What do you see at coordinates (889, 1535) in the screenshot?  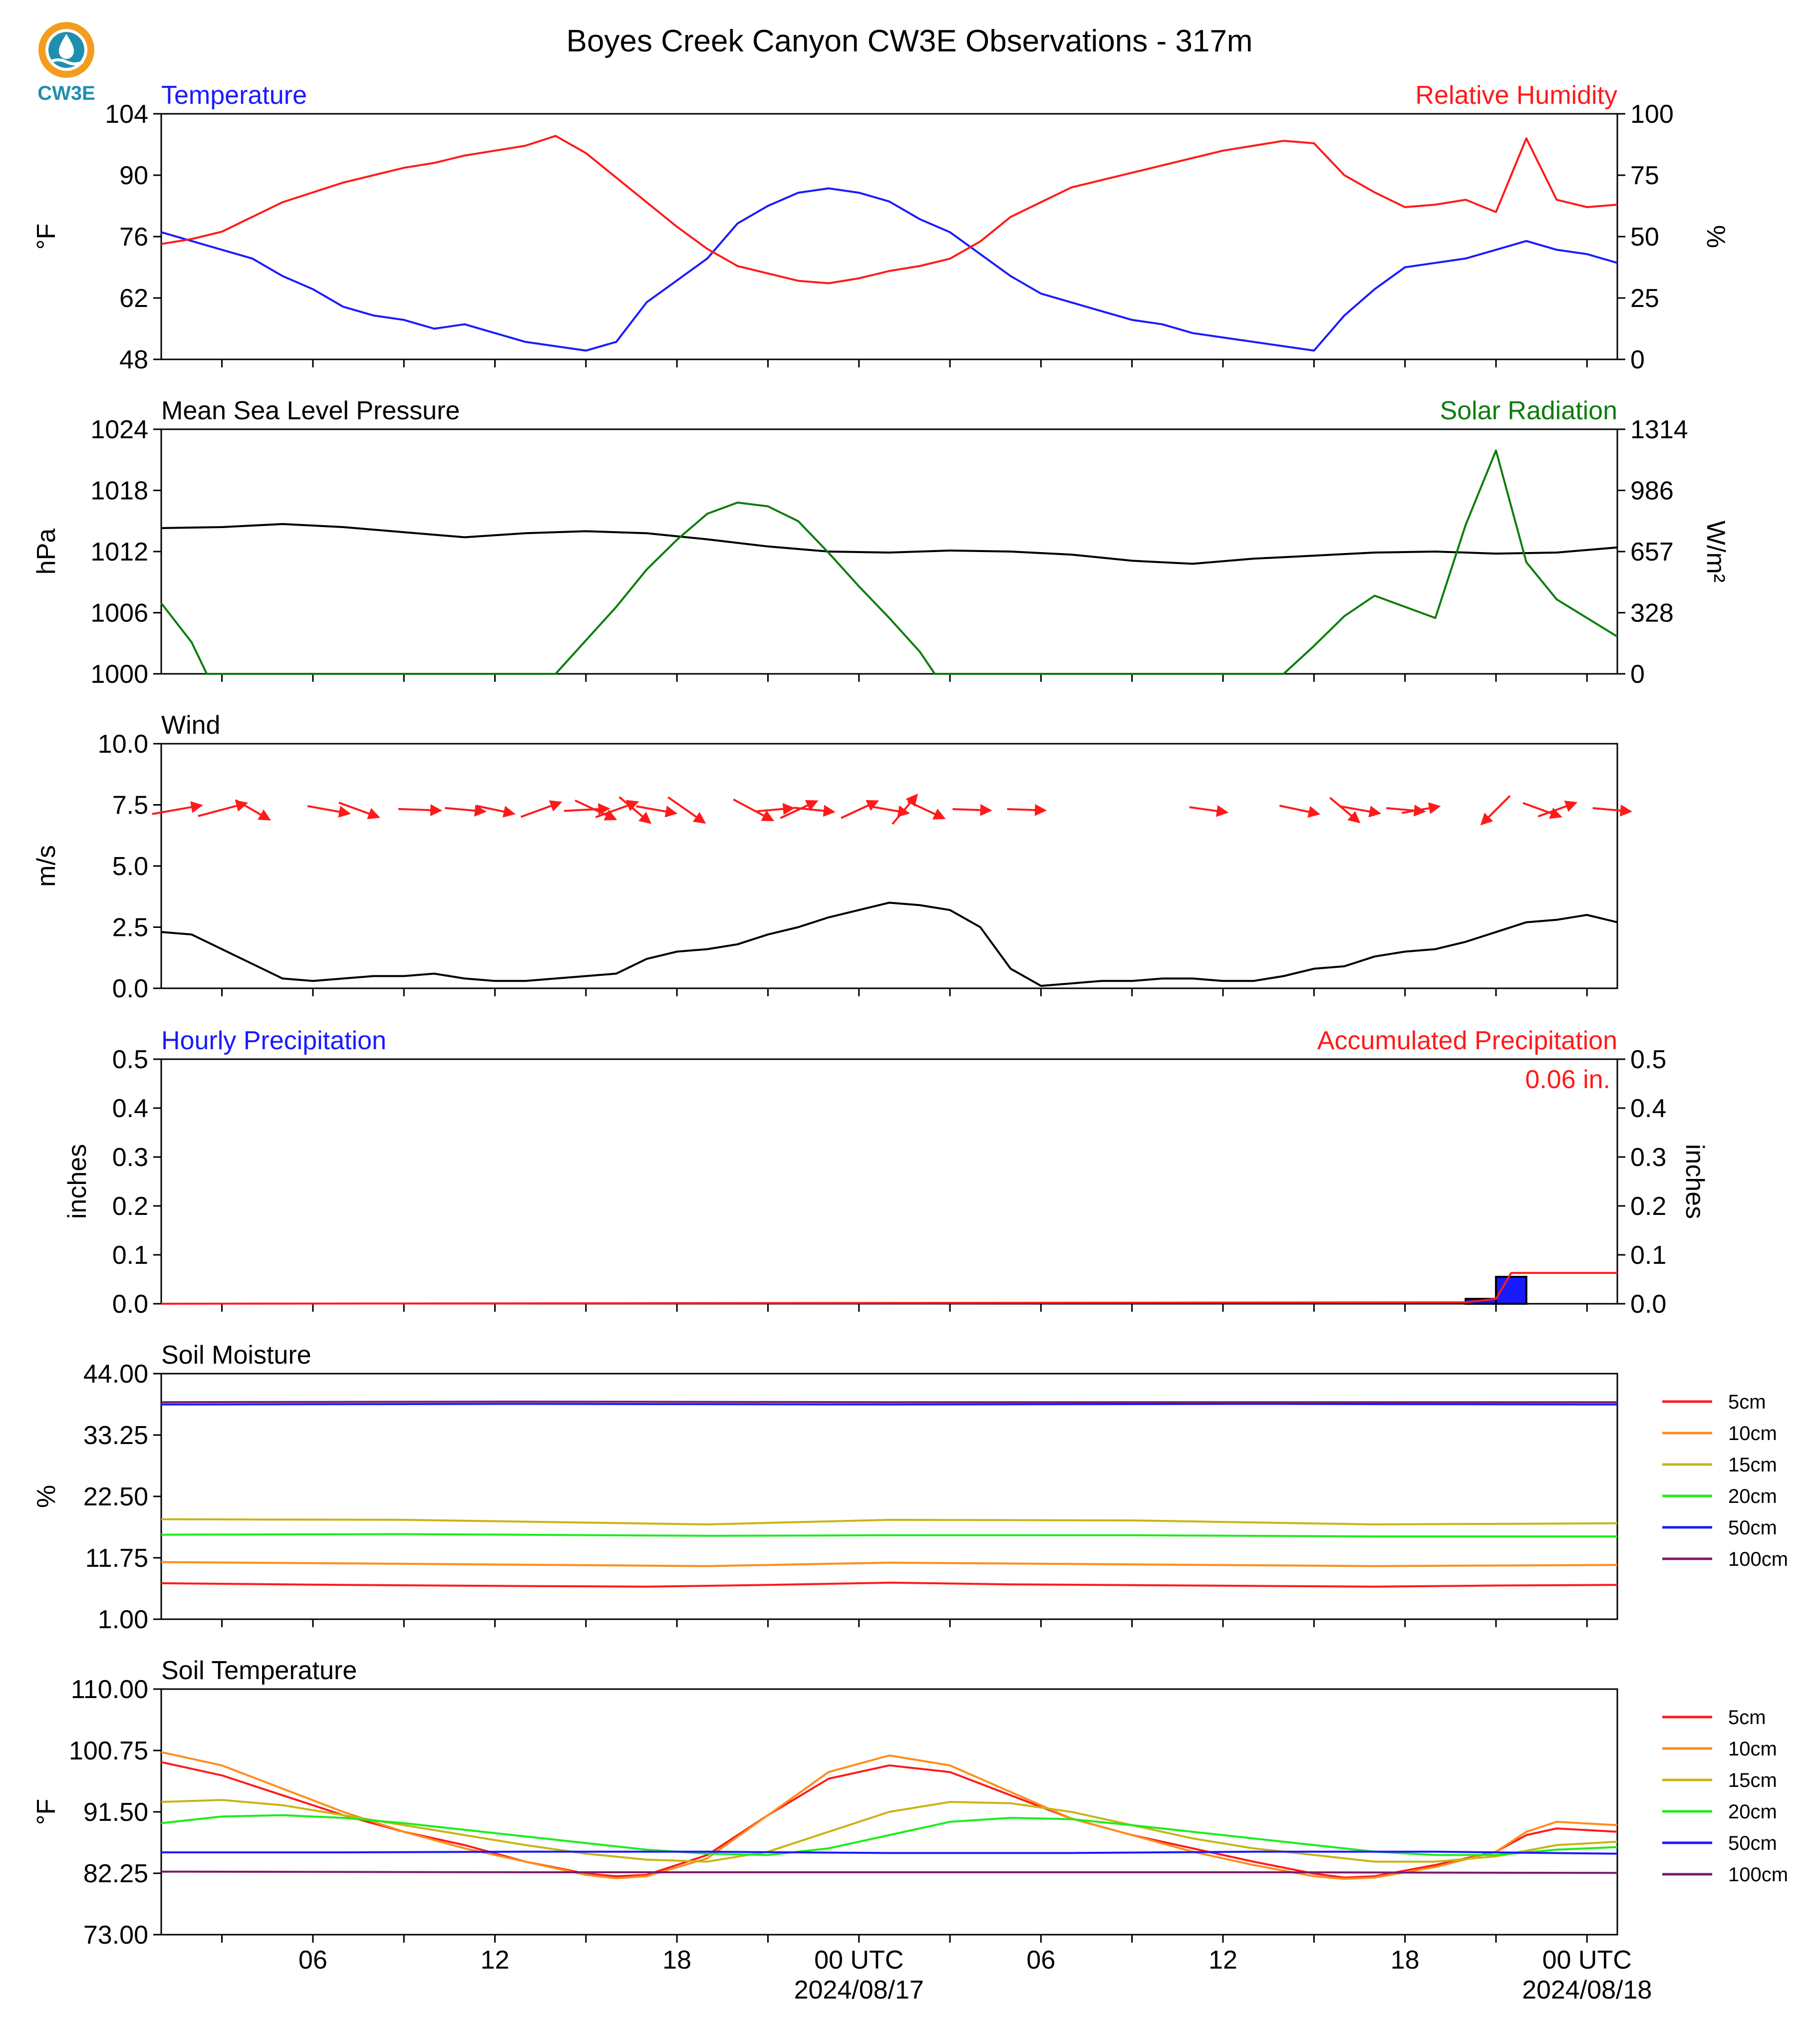 I see `soil-moisture-line-20cm` at bounding box center [889, 1535].